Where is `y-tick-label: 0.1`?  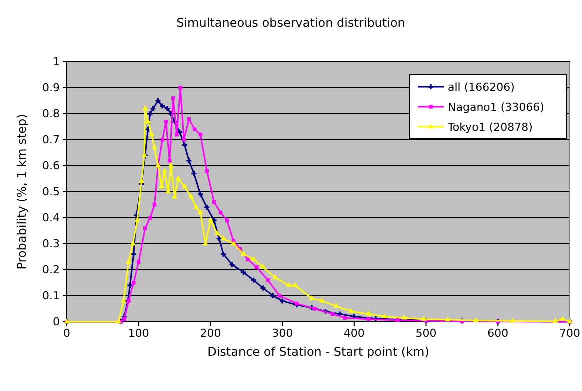
y-tick-label: 0.1 is located at coordinates (51, 296).